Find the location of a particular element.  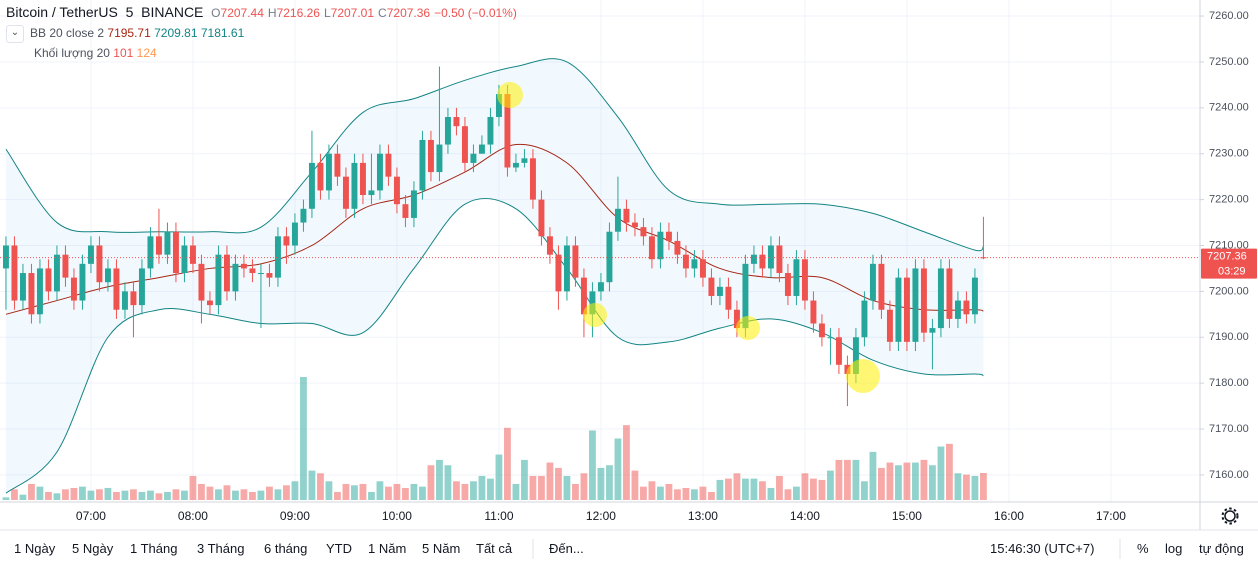

ohlc-label: L is located at coordinates (327, 13).